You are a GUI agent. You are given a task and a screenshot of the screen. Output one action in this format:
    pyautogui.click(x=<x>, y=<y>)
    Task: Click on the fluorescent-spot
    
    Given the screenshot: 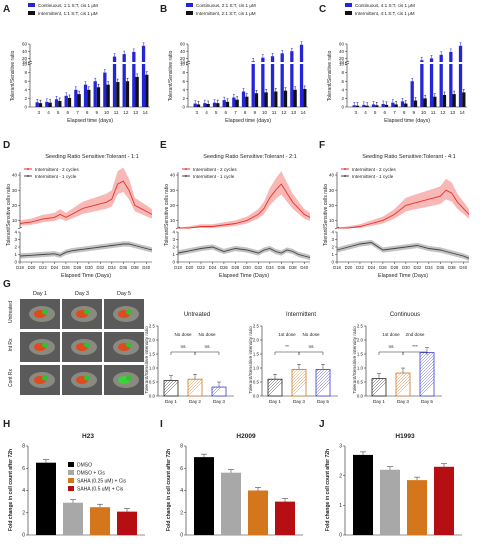 What is the action you would take?
    pyautogui.click(x=129, y=378)
    